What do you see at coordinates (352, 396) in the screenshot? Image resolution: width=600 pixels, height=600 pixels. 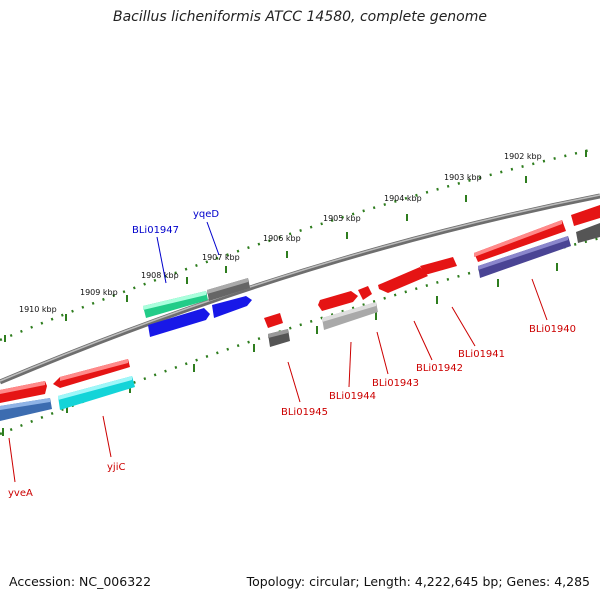 I see `gene-label: BLi01944` at bounding box center [352, 396].